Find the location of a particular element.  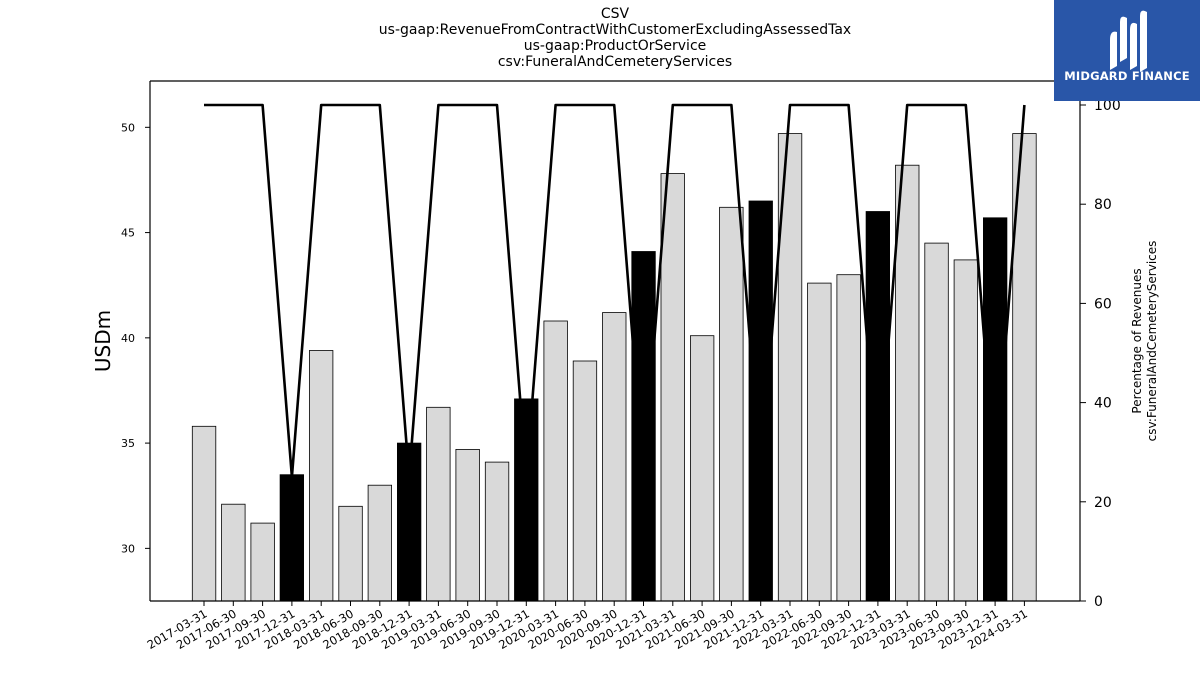

left-tick-label: 45 is located at coordinates (128, 233).